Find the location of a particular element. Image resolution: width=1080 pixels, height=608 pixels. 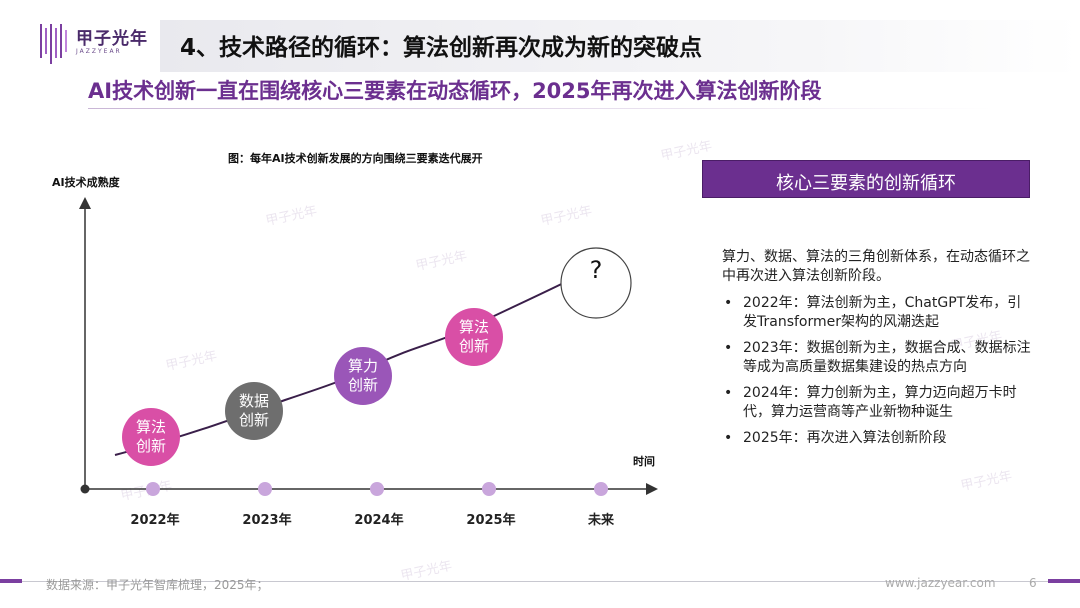

node-future is located at coordinates (596, 283).